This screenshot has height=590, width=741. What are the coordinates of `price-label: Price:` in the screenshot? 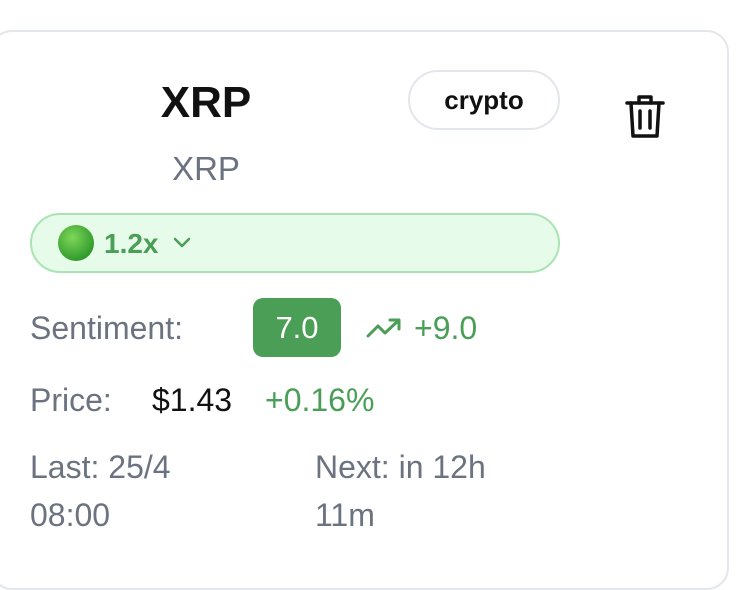 It's located at (71, 400).